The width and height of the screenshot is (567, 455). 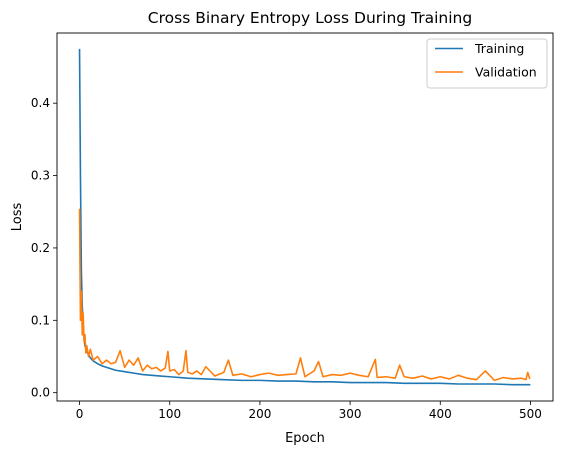 I want to click on y-axis-label: Loss, so click(x=17, y=217).